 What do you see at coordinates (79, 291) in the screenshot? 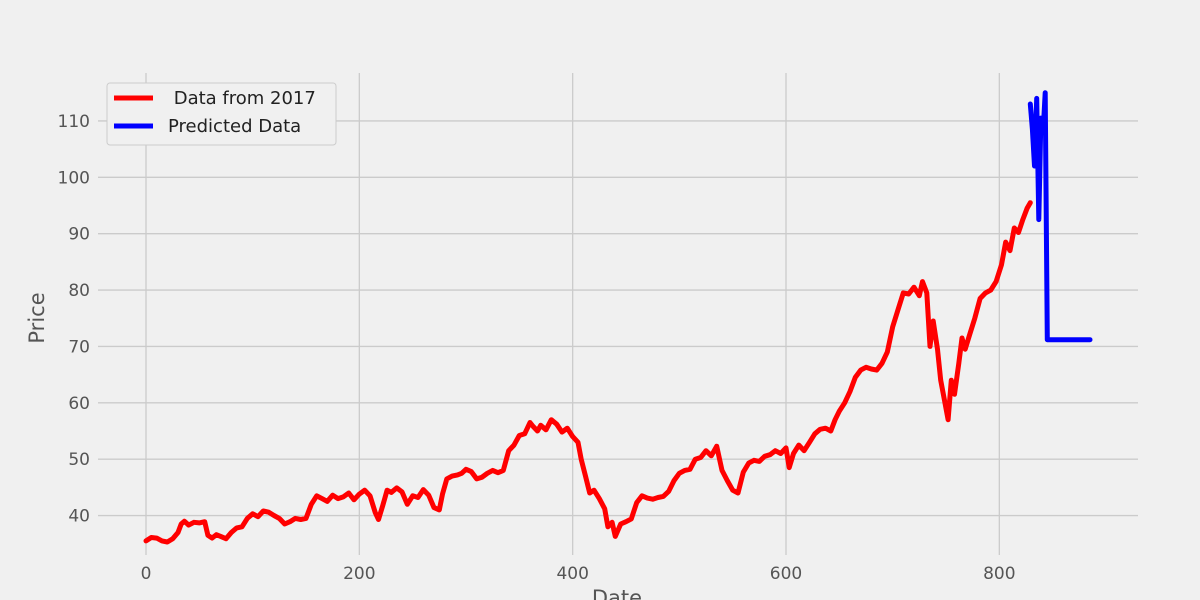
I see `y-tick-label: 80` at bounding box center [79, 291].